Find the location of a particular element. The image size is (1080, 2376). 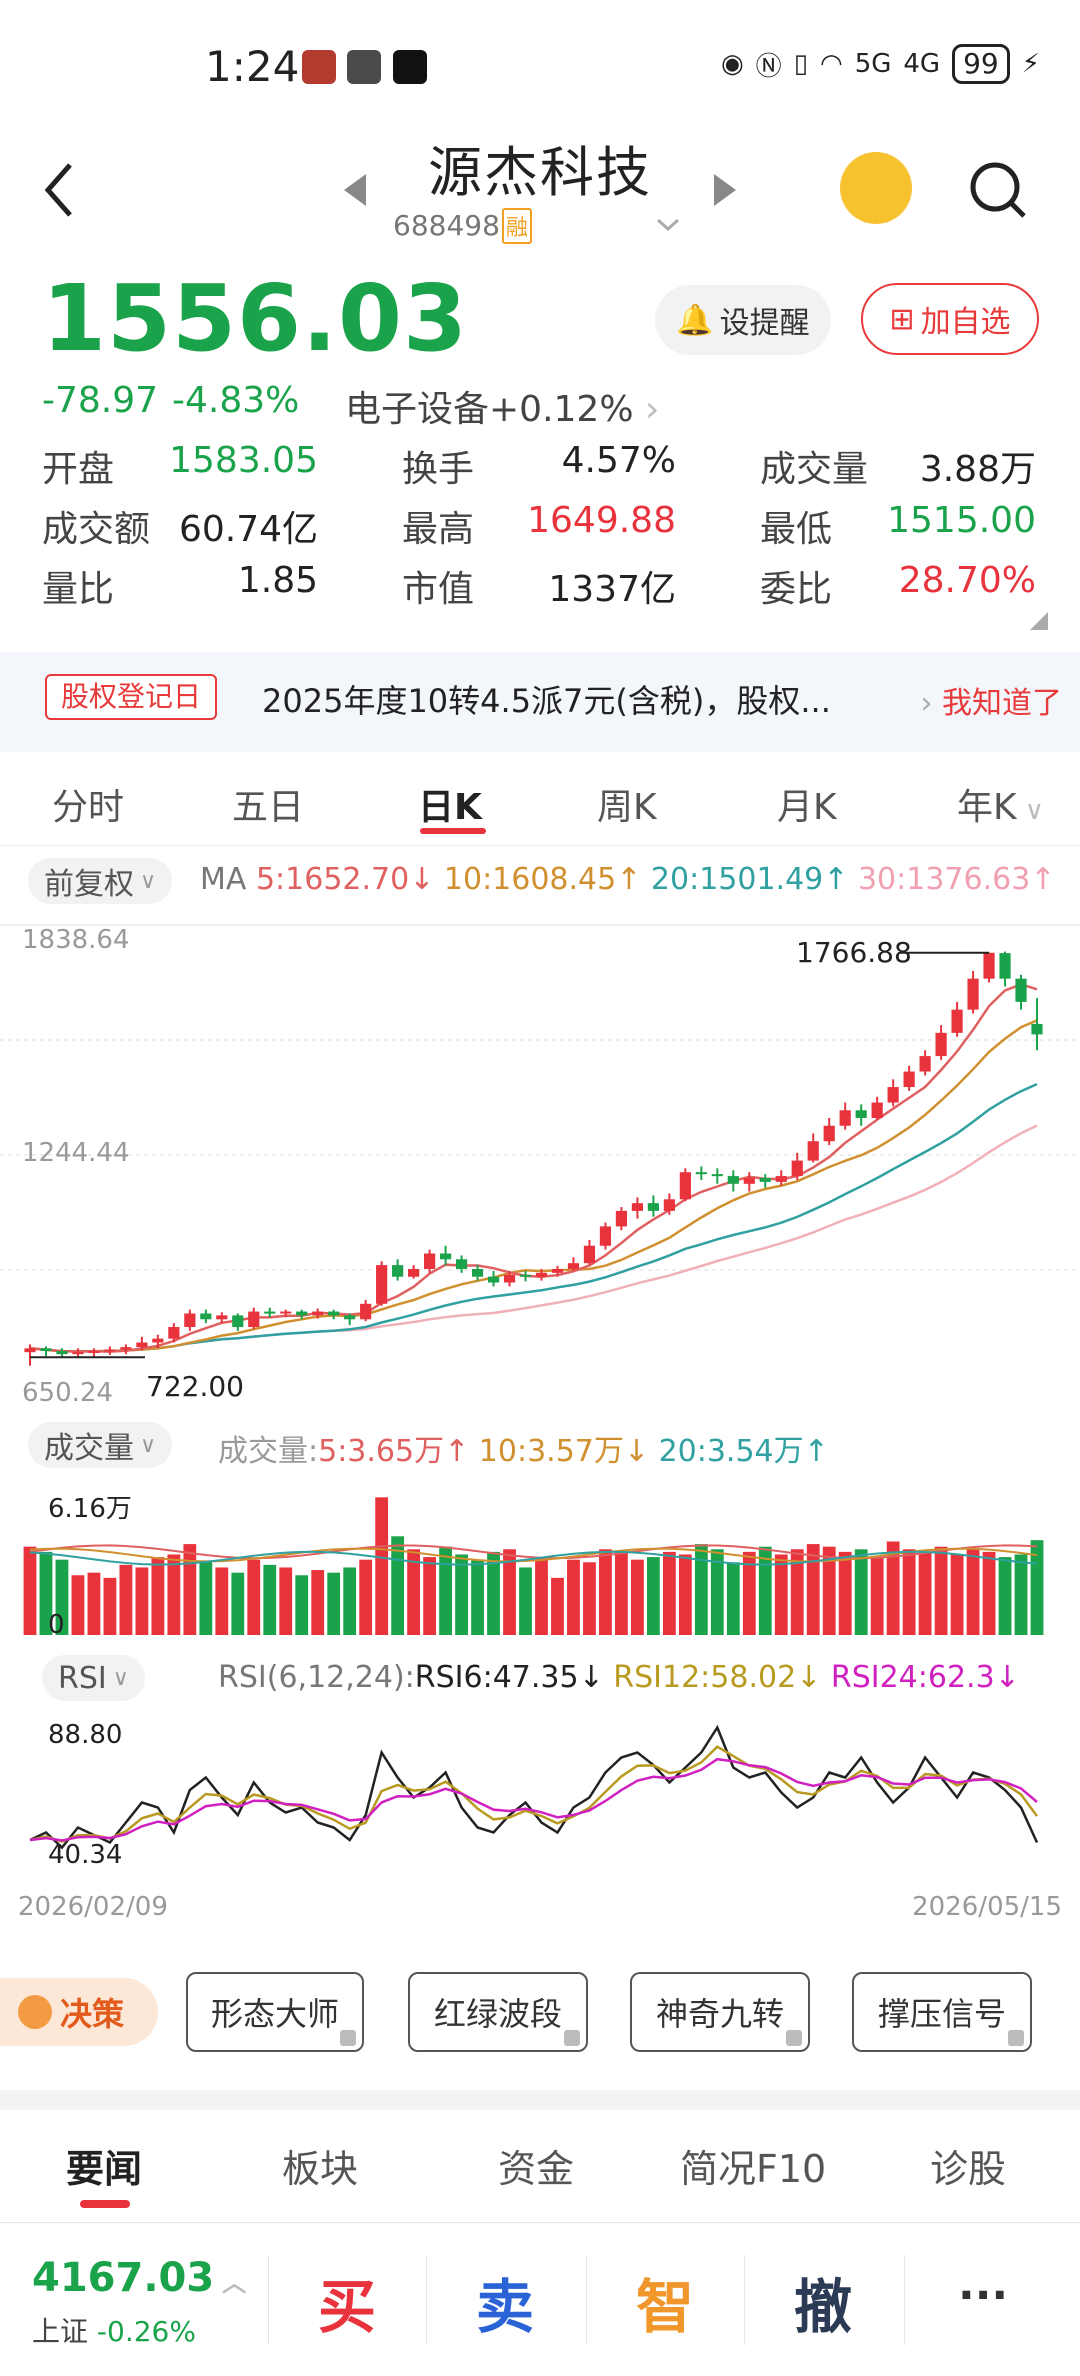

stat-label: 市值 is located at coordinates (438, 589).